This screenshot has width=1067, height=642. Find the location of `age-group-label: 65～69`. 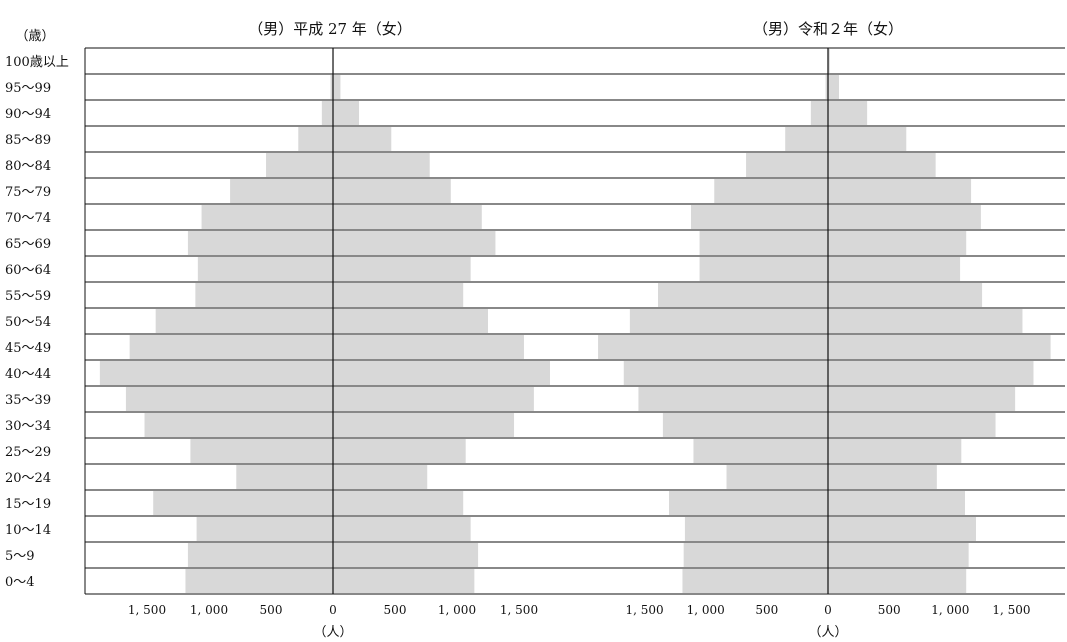

age-group-label: 65～69 is located at coordinates (28, 244).